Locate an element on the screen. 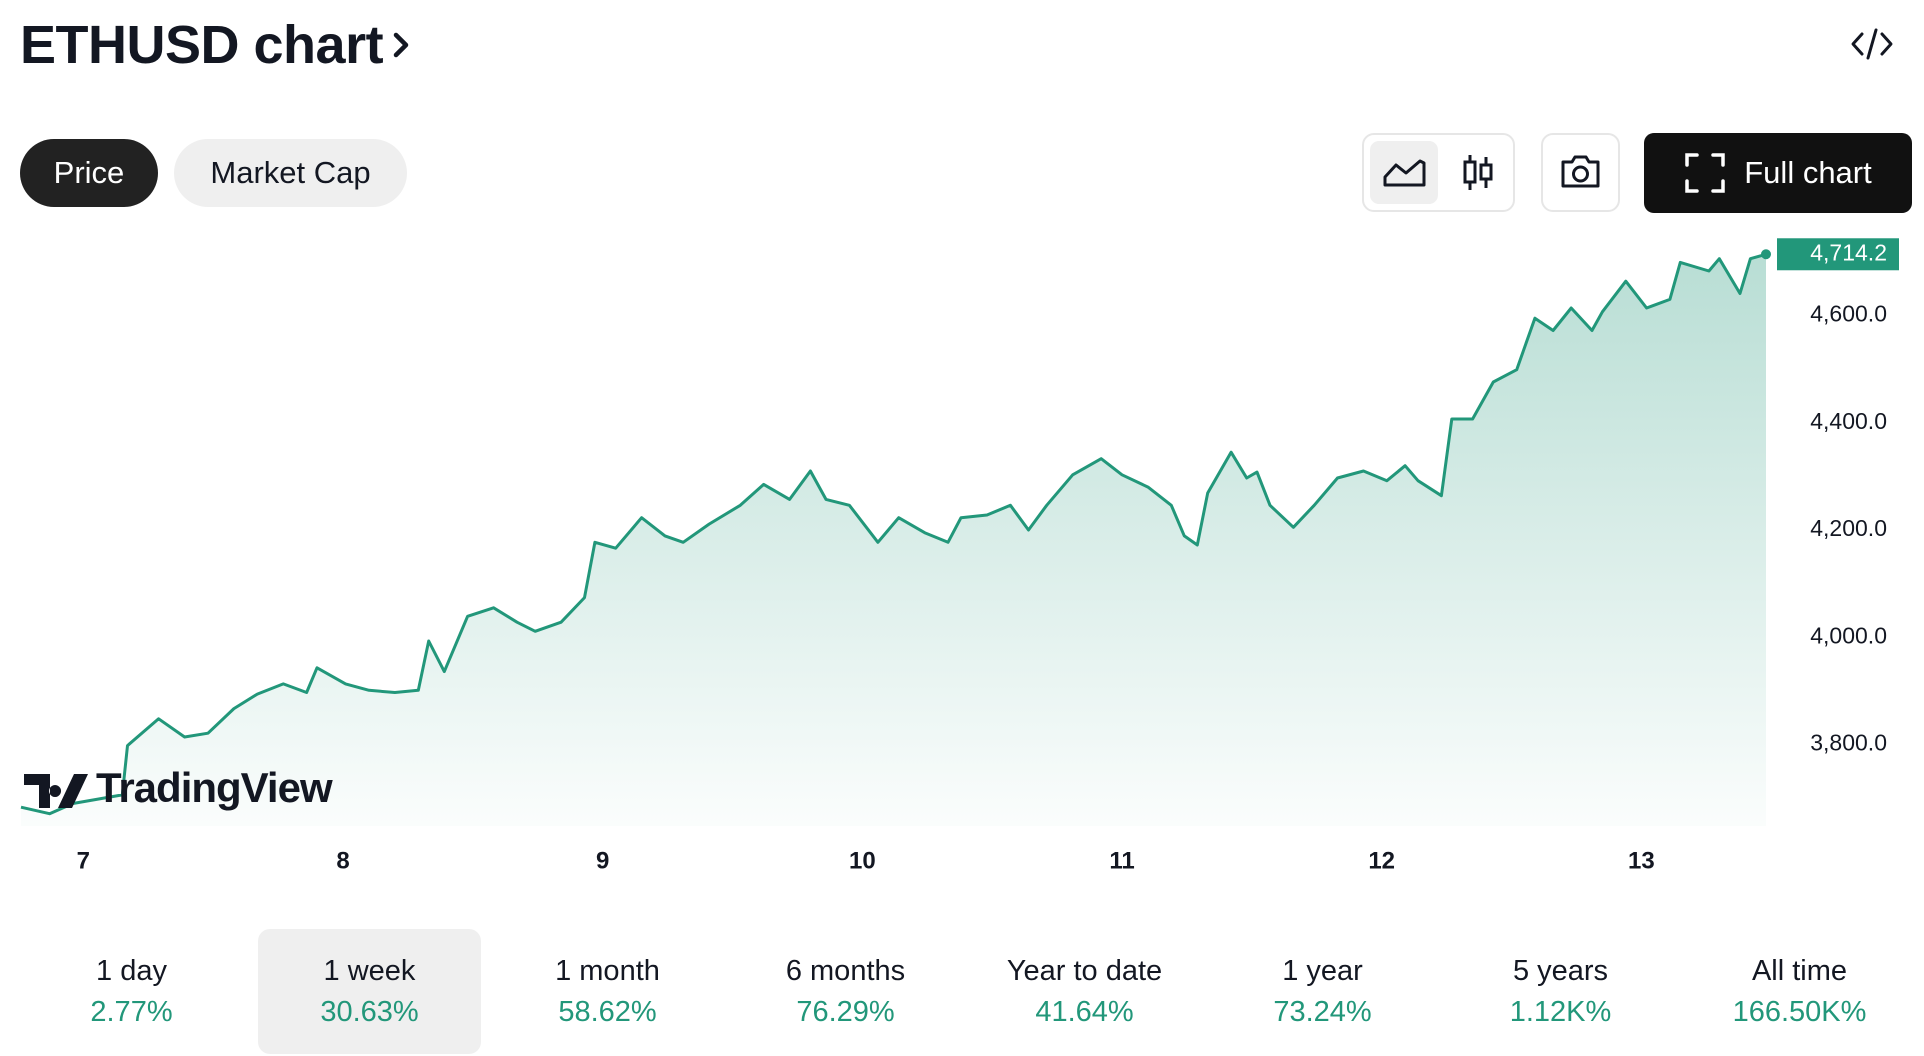  period-label: 6 months is located at coordinates (845, 970).